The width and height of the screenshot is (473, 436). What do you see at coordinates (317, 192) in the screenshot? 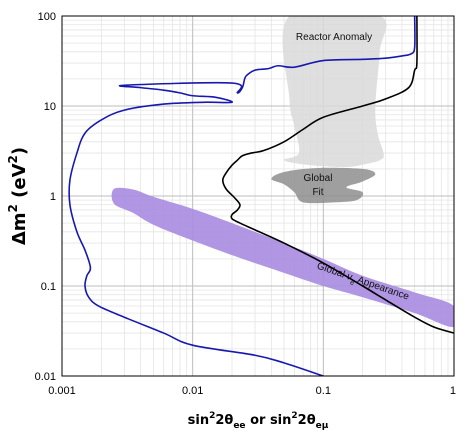
I see `annotation-global-fit-line2: Fit` at bounding box center [317, 192].